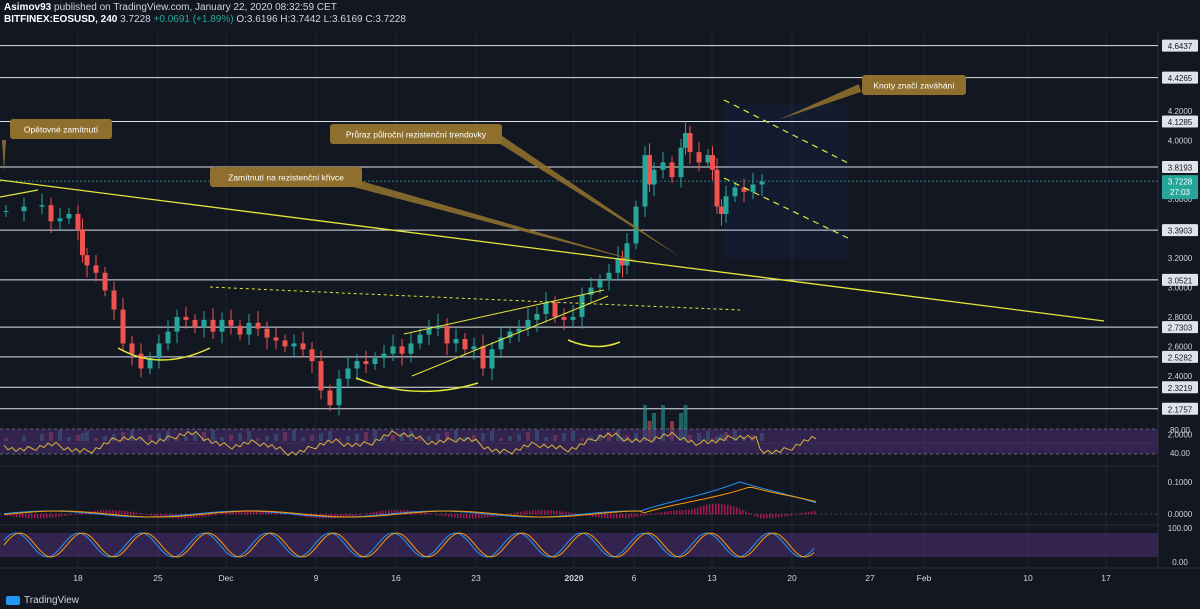 This screenshot has width=1200, height=609. I want to click on channel-lower-line, so click(510, 336).